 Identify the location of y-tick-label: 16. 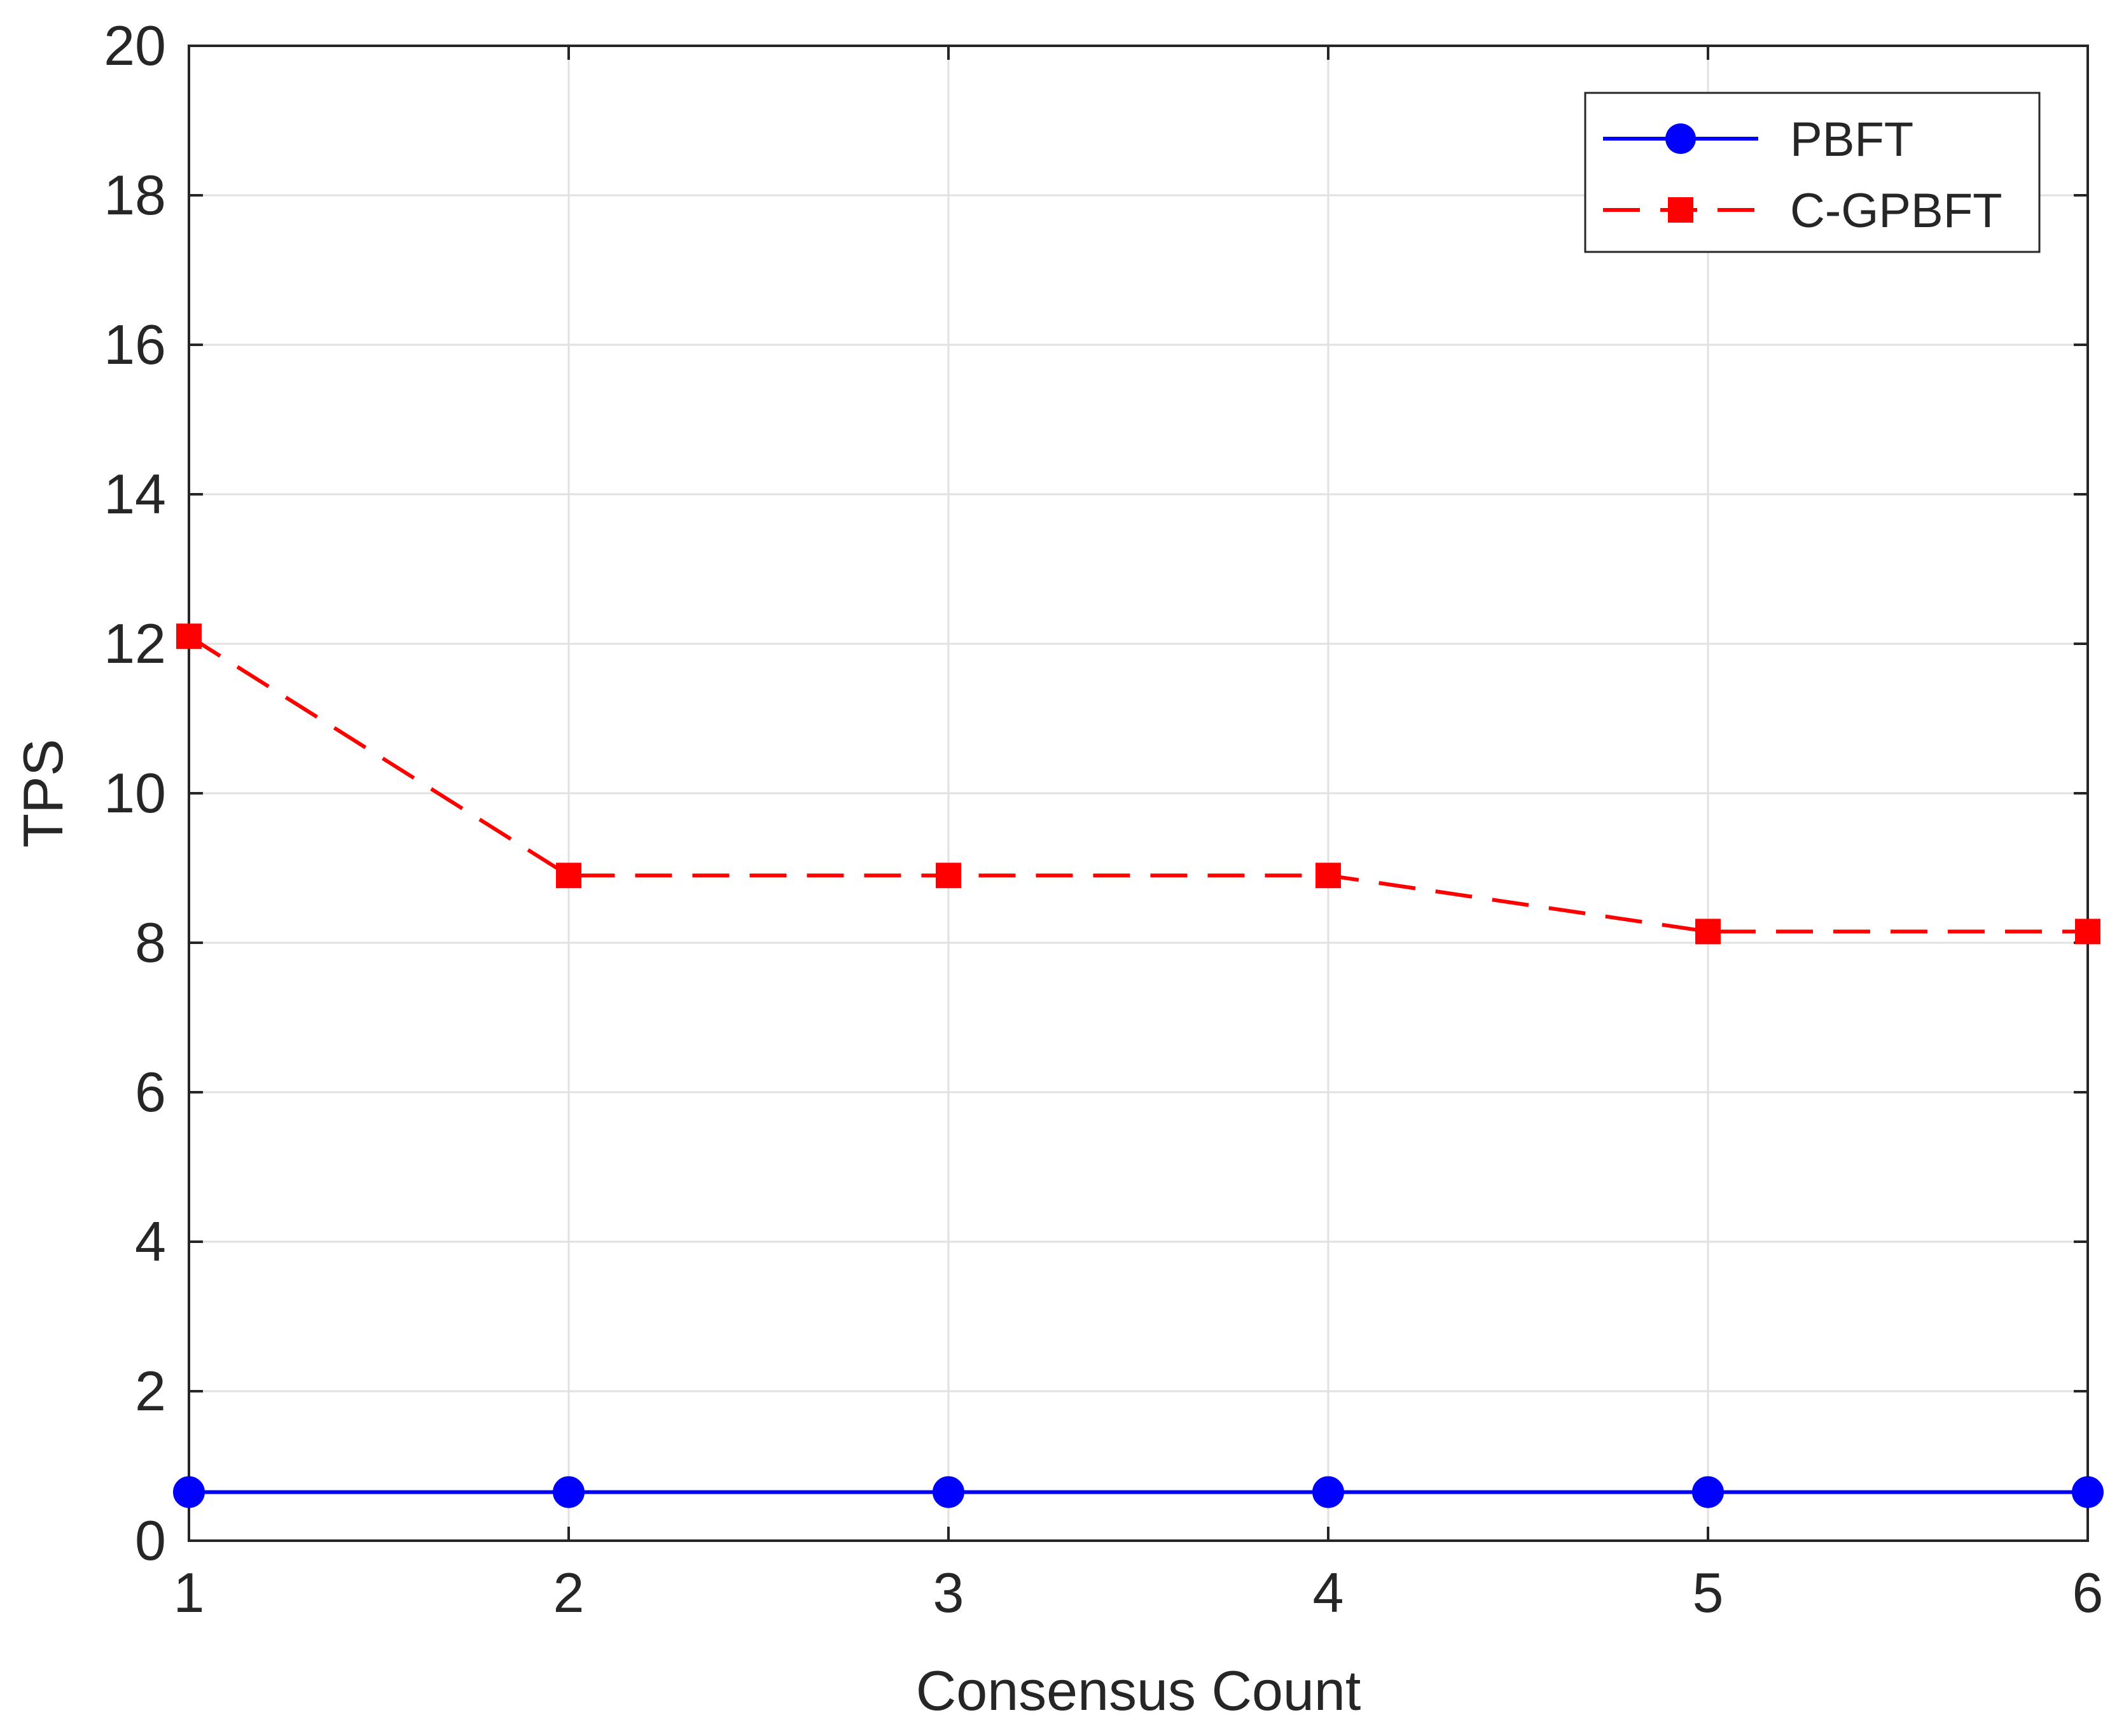
(135, 344).